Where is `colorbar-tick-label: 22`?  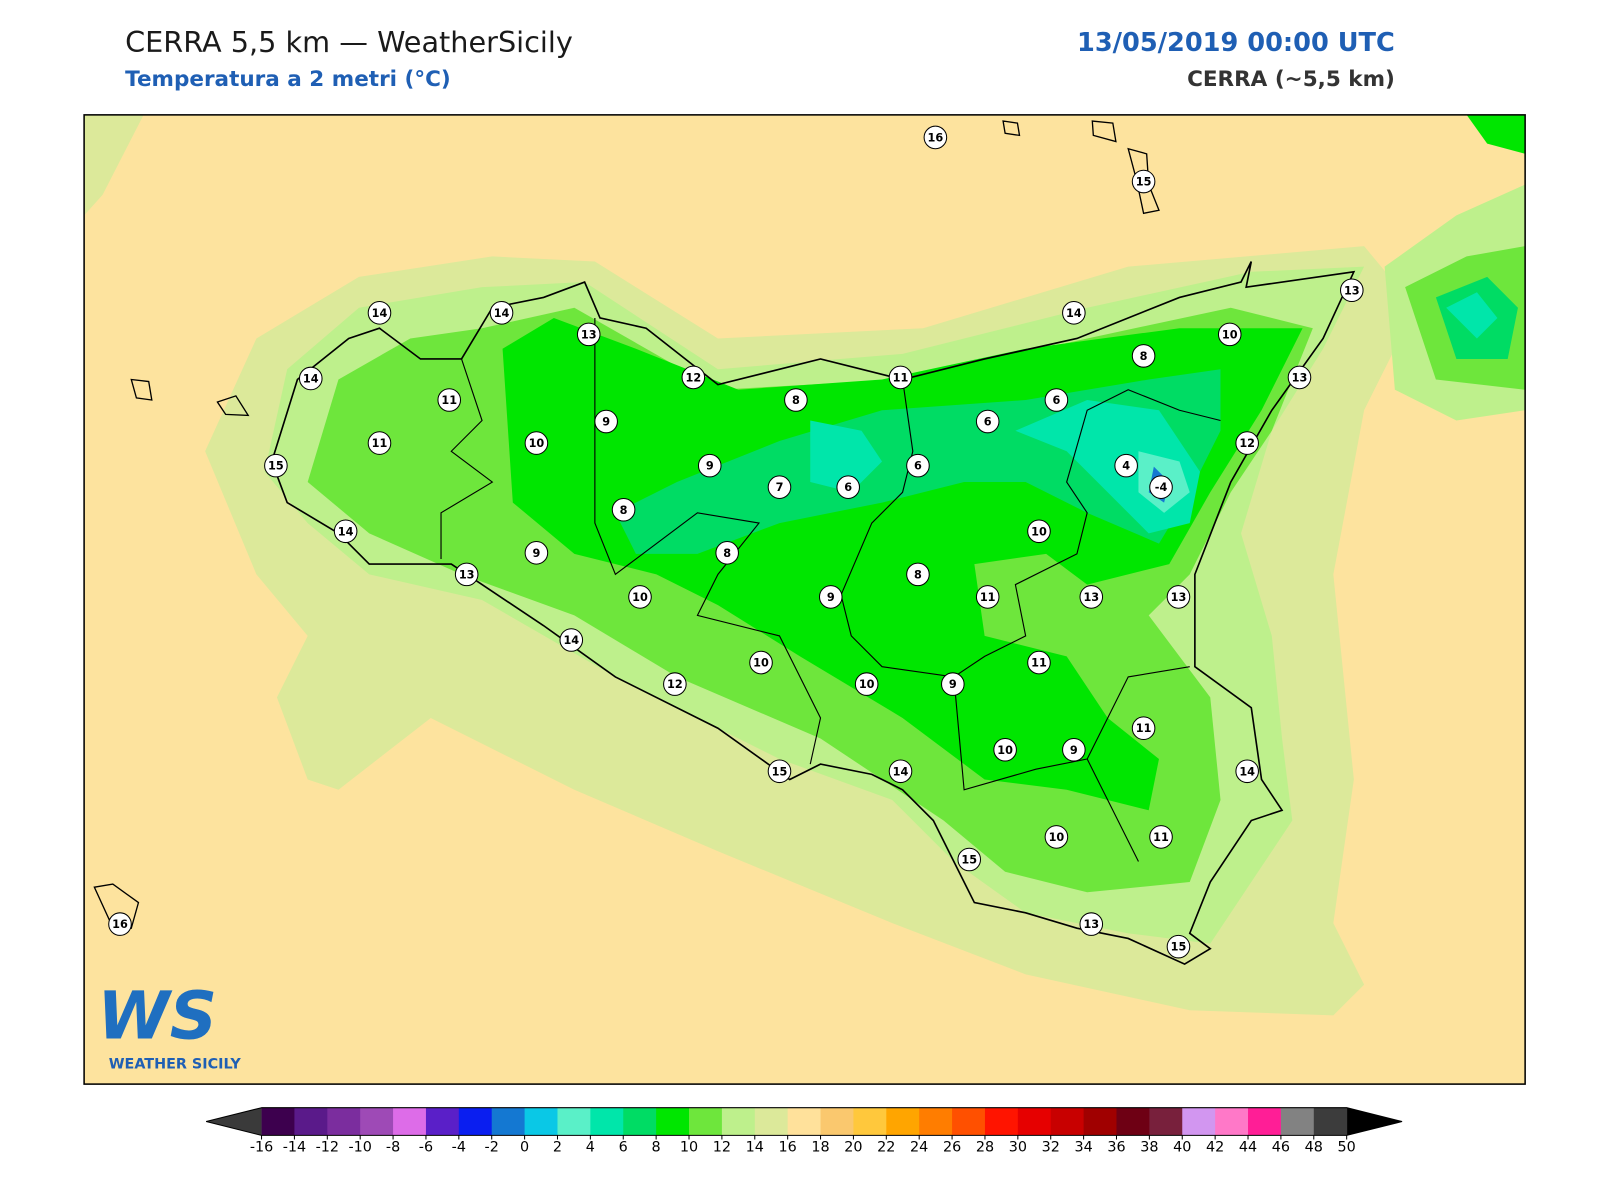
colorbar-tick-label: 22 is located at coordinates (886, 1148).